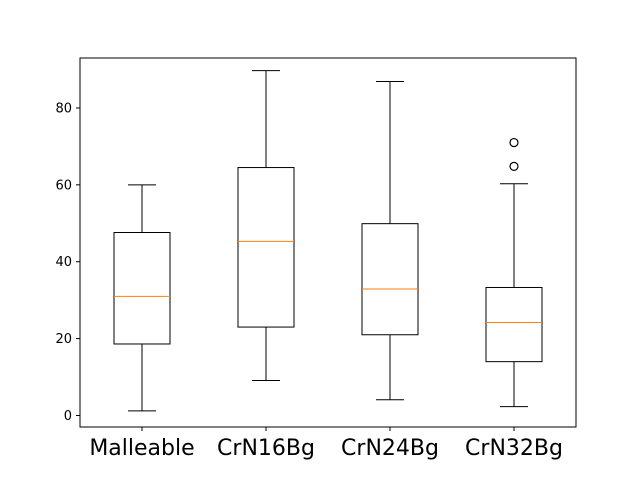 This screenshot has width=640, height=480. I want to click on y-tick-label: 40, so click(63, 262).